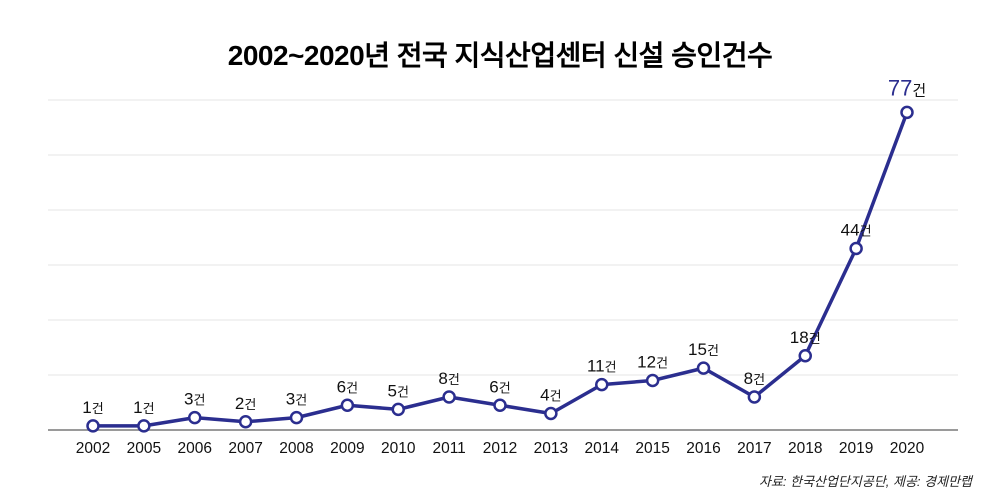 The height and width of the screenshot is (500, 1000). I want to click on x-axis-tick-label: 2018, so click(805, 448).